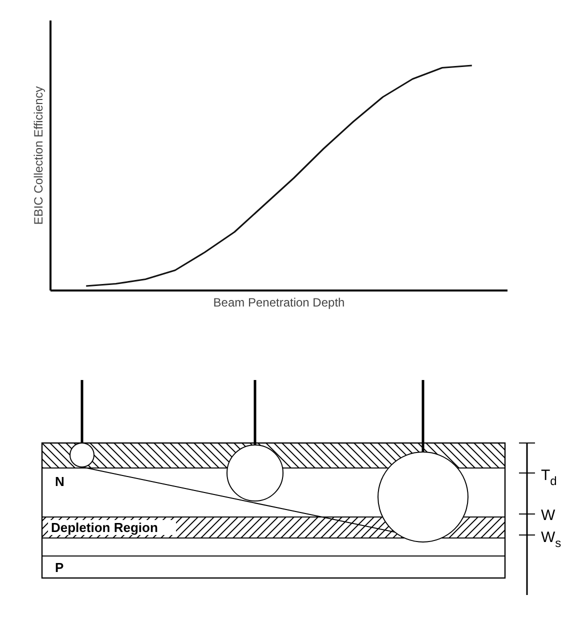  What do you see at coordinates (59, 567) in the screenshot?
I see `text: P` at bounding box center [59, 567].